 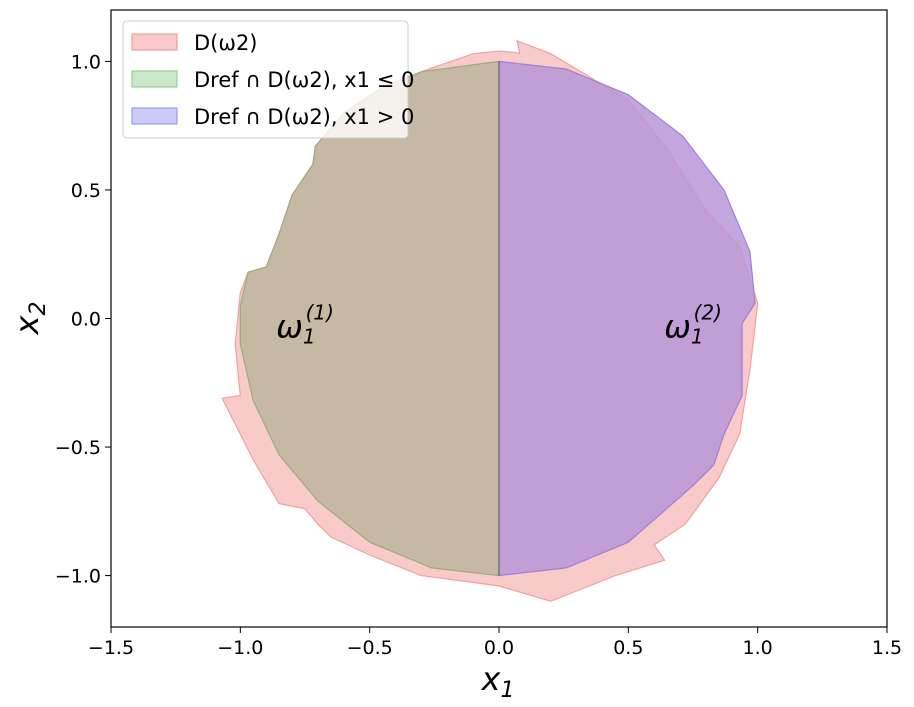 I want to click on x-axis: −1.5 −1.0 −0.5 0.0 0.5 1.0 1.5, so click(x=495, y=643).